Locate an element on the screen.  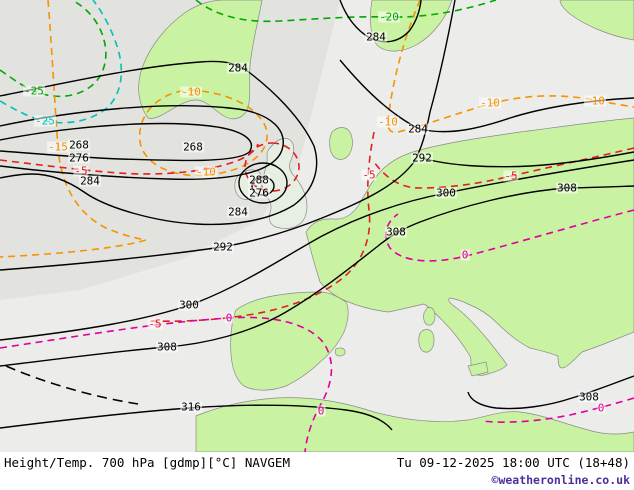
coast-sardinia is located at coordinates (426, 341).